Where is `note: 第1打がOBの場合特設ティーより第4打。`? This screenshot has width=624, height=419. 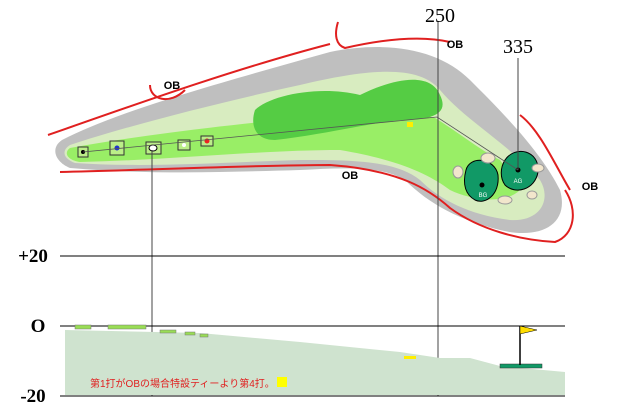 note: 第1打がOBの場合特設ティーより第4打。 is located at coordinates (182, 383).